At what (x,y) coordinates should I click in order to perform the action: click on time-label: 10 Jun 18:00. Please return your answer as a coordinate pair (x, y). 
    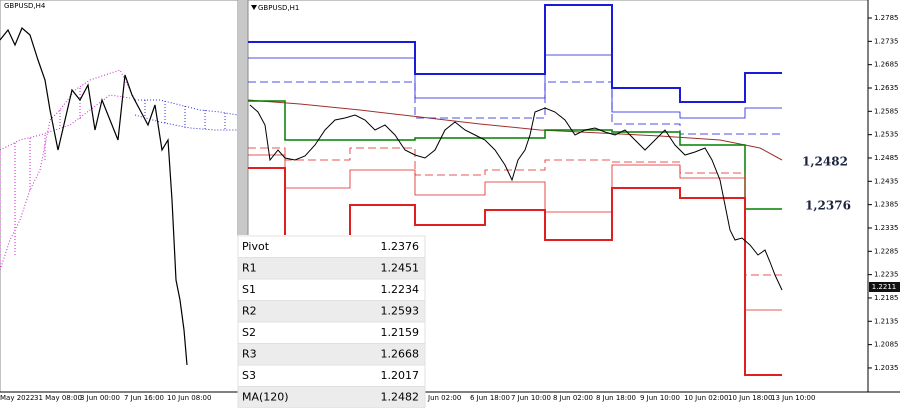
    Looking at the image, I should click on (750, 398).